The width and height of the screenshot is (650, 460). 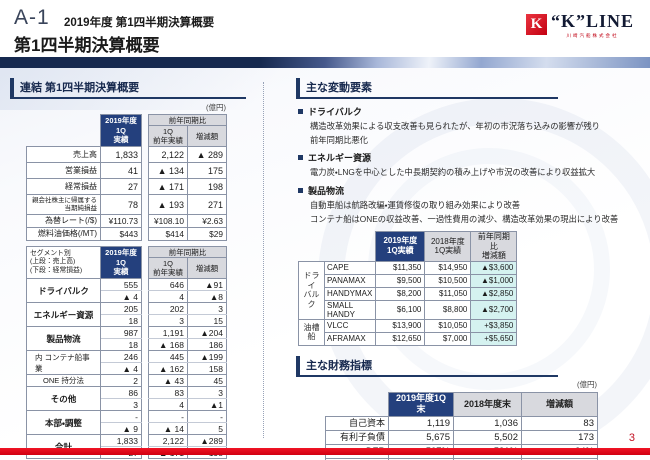 I want to click on kline-brand-text: “K”LINE, so click(x=592, y=21).